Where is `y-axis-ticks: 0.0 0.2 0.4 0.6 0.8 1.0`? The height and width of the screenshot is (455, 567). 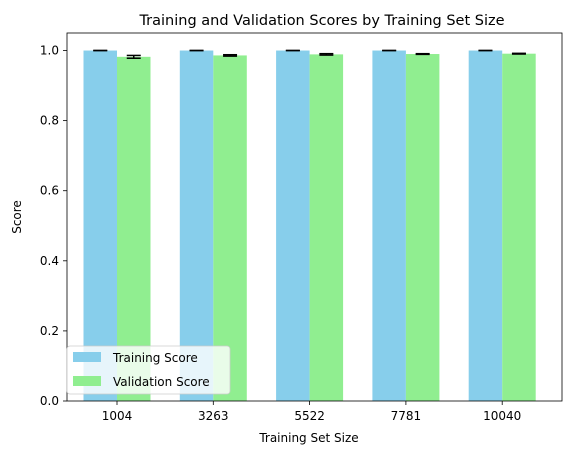
y-axis-ticks: 0.0 0.2 0.4 0.6 0.8 1.0 is located at coordinates (53, 226).